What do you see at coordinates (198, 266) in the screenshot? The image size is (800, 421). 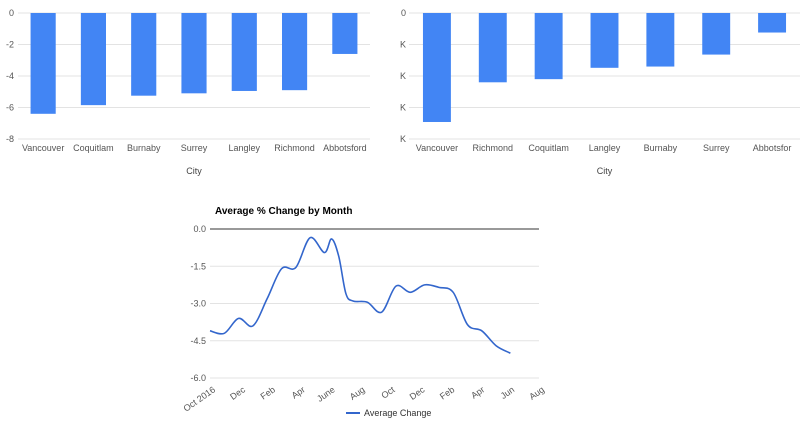 I see `y-tick-label: -1.5` at bounding box center [198, 266].